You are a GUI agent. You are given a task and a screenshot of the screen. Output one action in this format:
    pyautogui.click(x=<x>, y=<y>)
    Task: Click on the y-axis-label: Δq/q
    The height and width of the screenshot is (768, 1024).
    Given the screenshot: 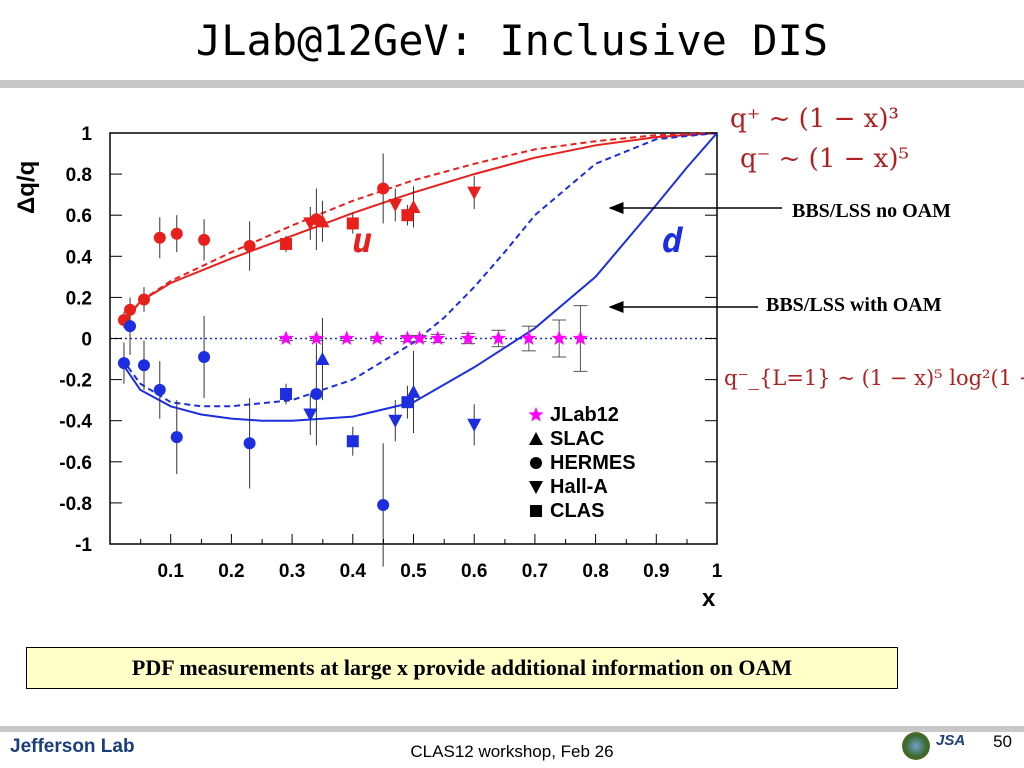 What is the action you would take?
    pyautogui.click(x=26, y=187)
    